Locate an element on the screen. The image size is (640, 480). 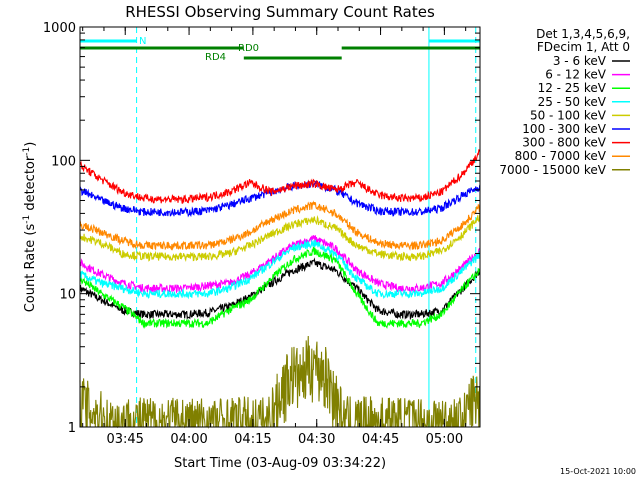
legend-label: 6 - 12 keV is located at coordinates (576, 75).